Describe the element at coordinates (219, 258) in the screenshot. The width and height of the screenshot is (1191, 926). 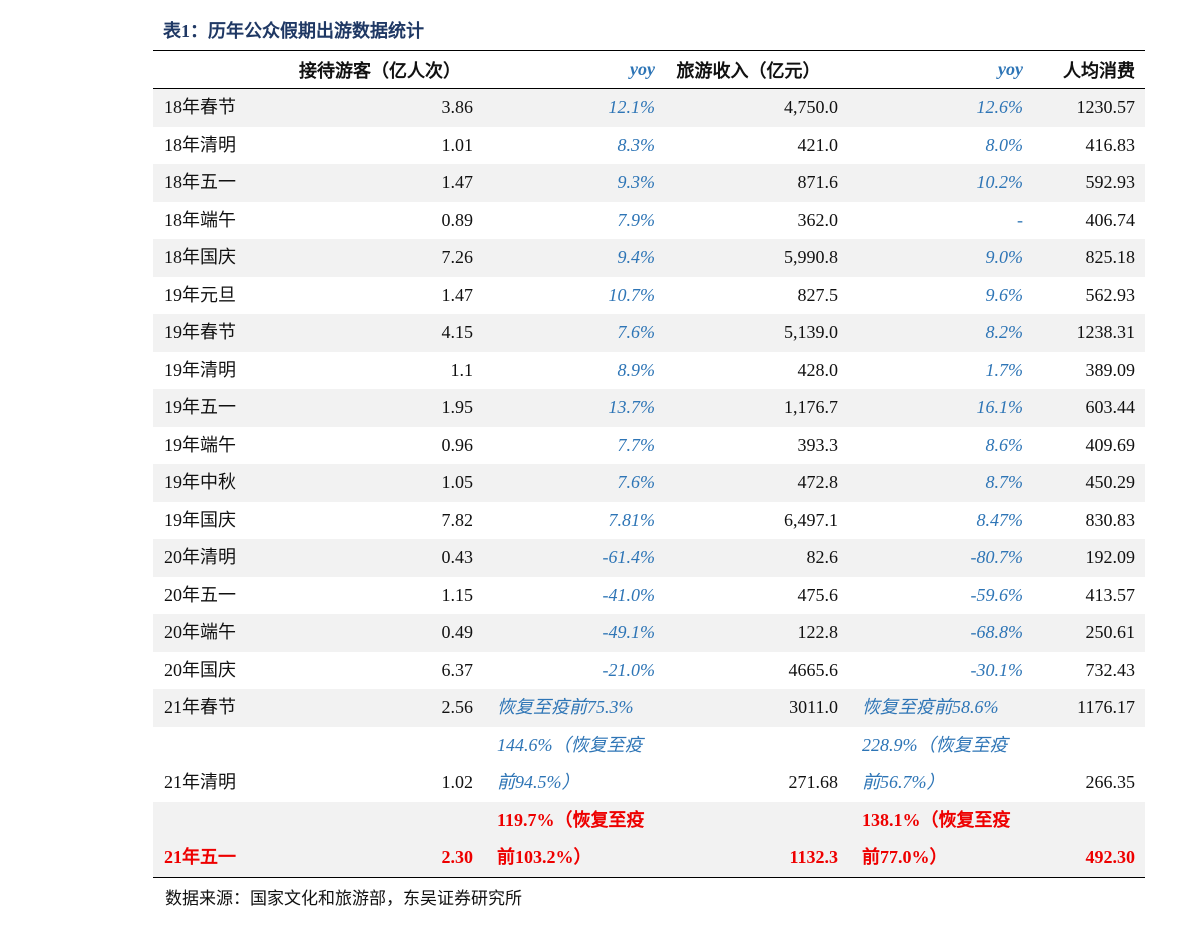
I see `table-cell: 18年国庆` at that location.